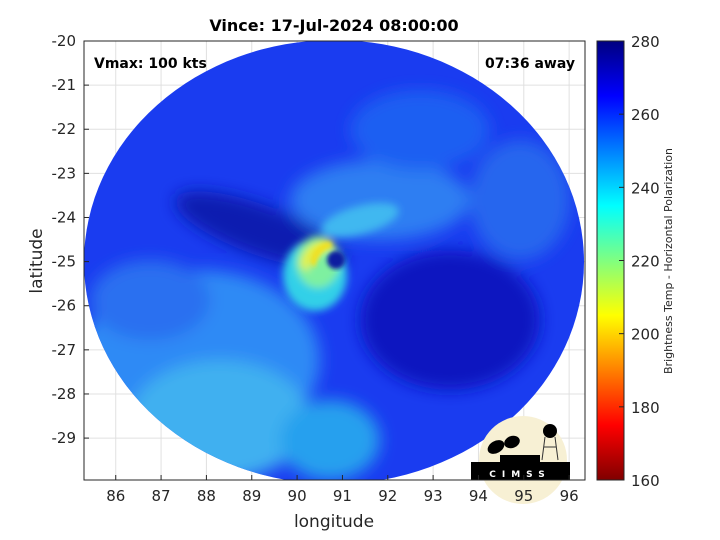 The height and width of the screenshot is (540, 720). What do you see at coordinates (64, 41) in the screenshot?
I see `y-tick-label: -20` at bounding box center [64, 41].